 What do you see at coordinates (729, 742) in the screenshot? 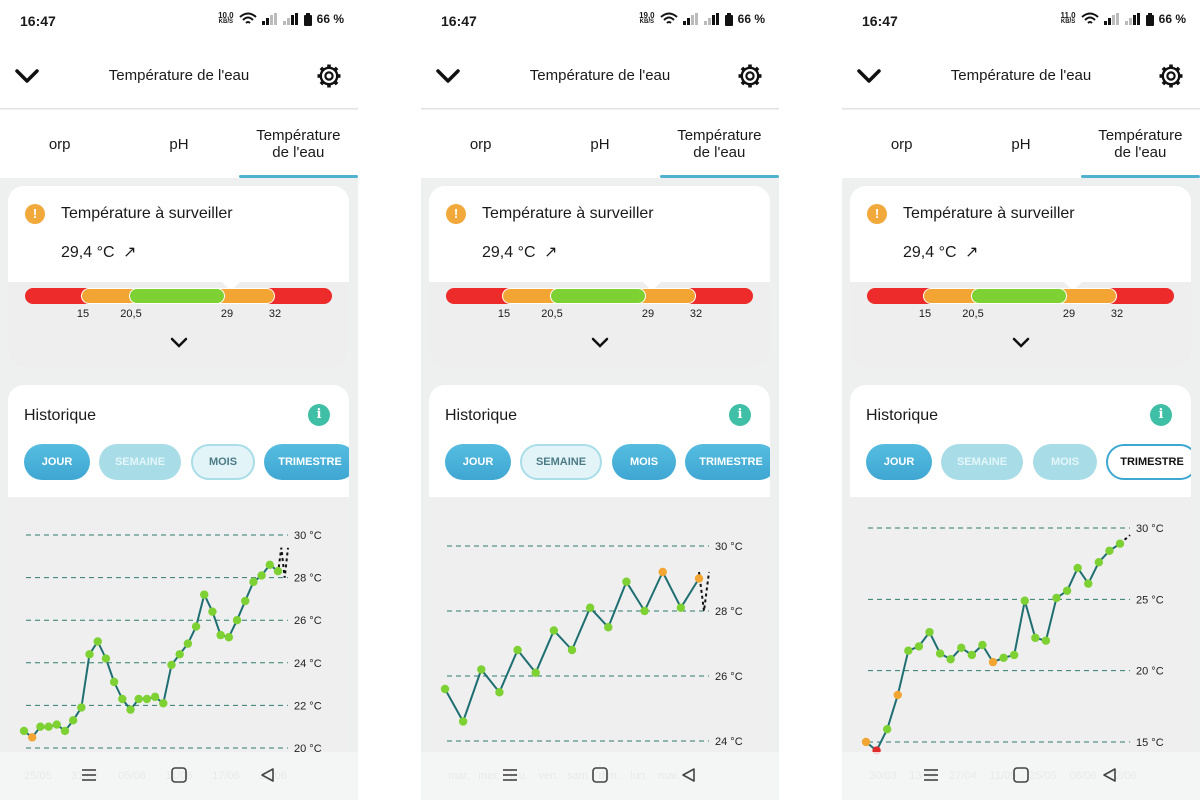
I see `y-tick-label: 24 °C` at bounding box center [729, 742].